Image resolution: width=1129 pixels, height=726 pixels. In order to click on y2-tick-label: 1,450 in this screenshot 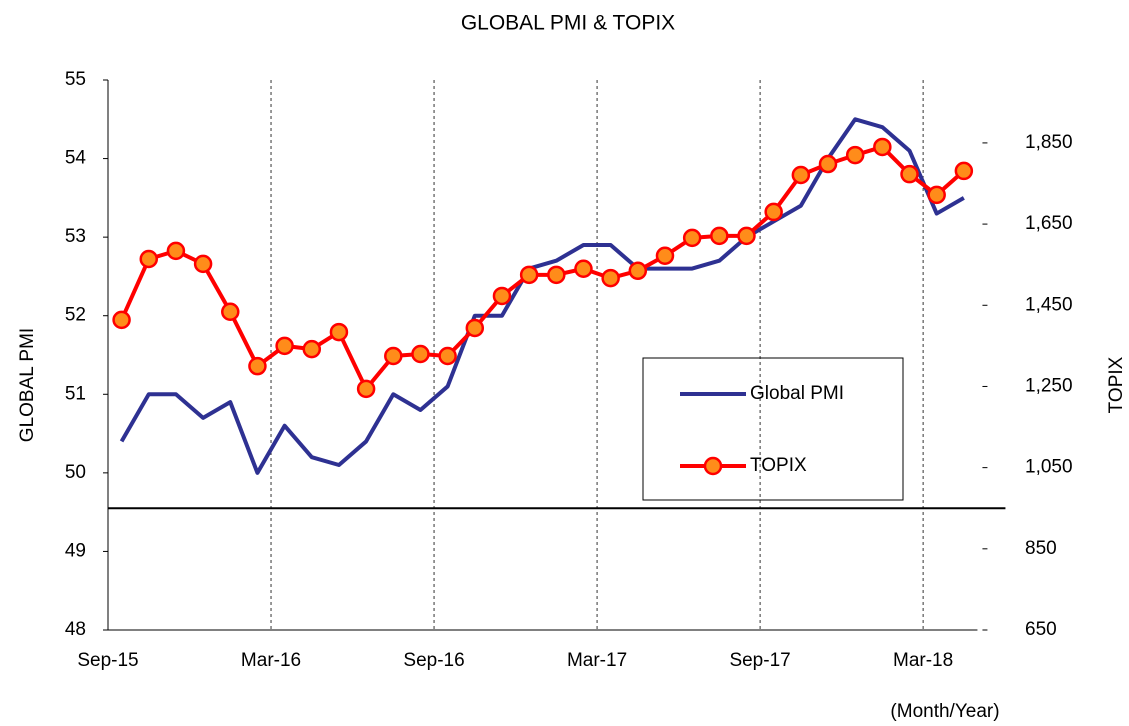, I will do `click(1049, 304)`.